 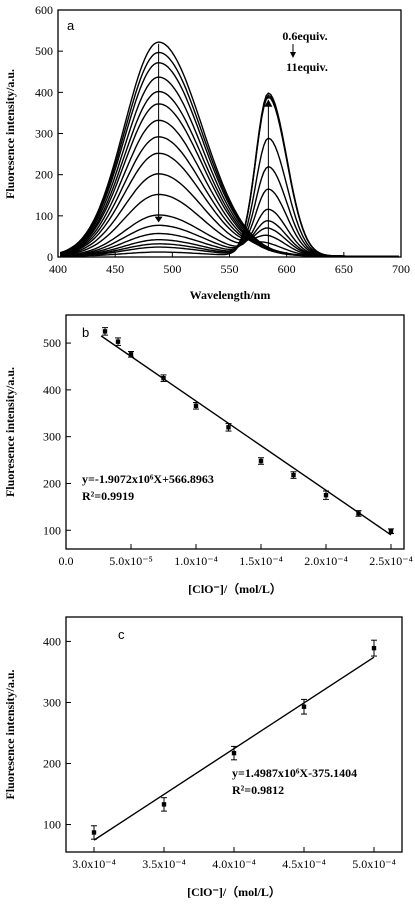 What do you see at coordinates (158, 219) in the screenshot?
I see `panel-a-down-arrowhead` at bounding box center [158, 219].